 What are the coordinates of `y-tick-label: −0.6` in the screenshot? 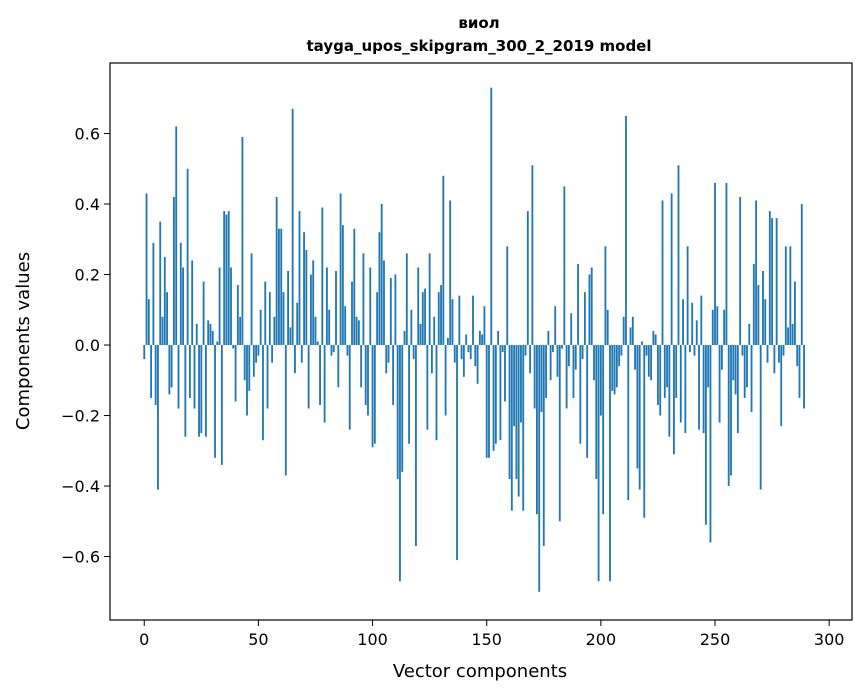 It's located at (80, 557).